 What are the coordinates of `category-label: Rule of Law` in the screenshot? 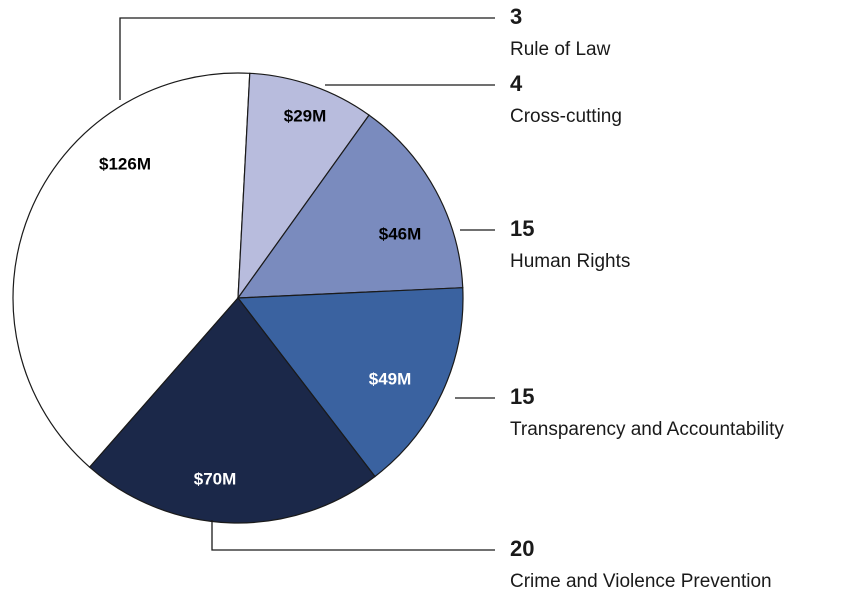 It's located at (560, 49).